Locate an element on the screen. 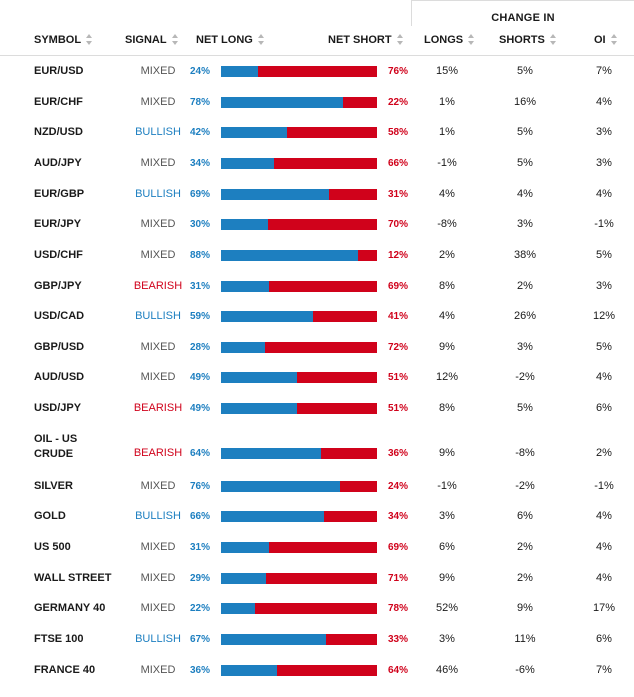  net-short-percent: 33% is located at coordinates (398, 639).